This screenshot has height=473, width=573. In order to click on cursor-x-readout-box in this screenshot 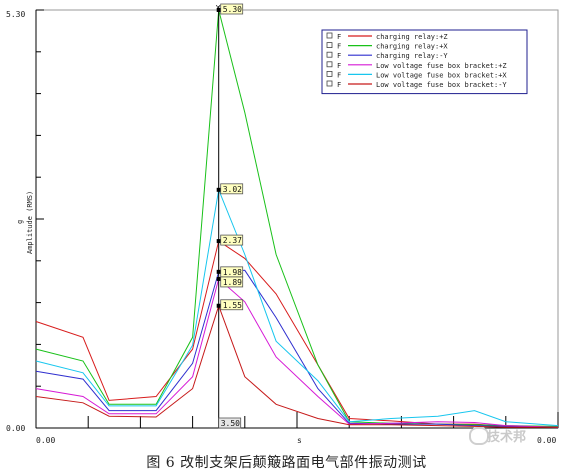, I will do `click(230, 423)`.